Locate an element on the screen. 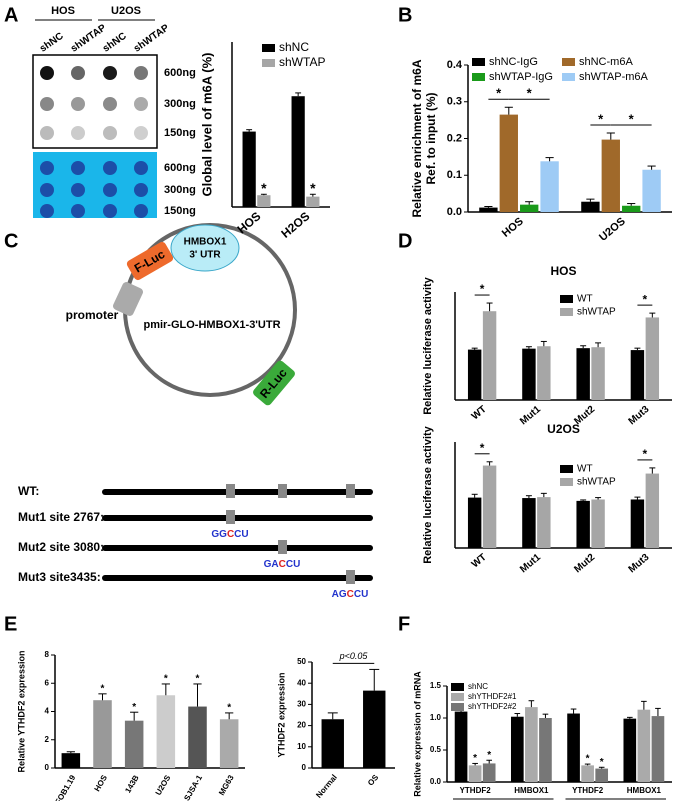  amount-label: 600ng is located at coordinates (180, 168).